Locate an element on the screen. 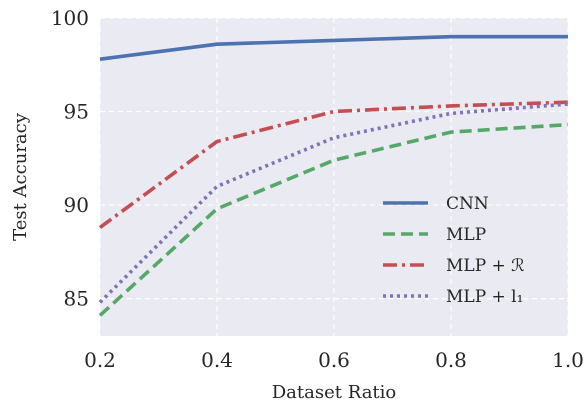  x-tick-label: 1.0 is located at coordinates (568, 360).